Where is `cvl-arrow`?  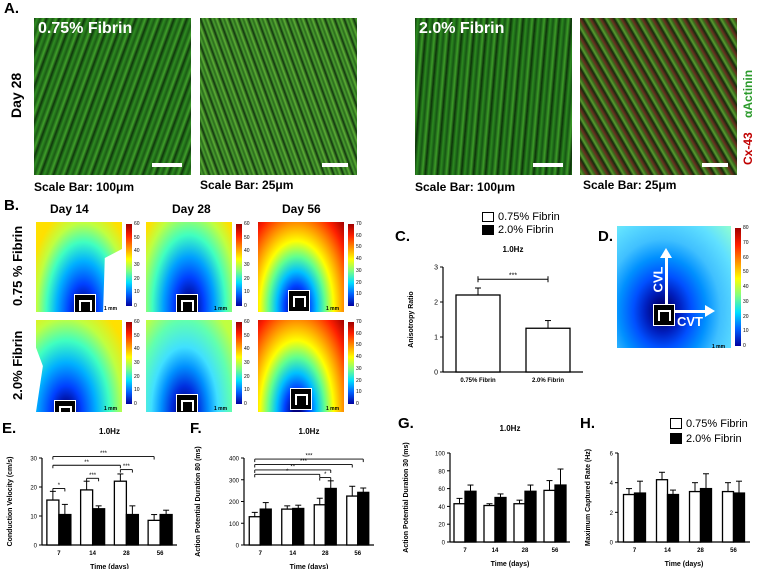
cvl-arrow is located at coordinates (666, 280).